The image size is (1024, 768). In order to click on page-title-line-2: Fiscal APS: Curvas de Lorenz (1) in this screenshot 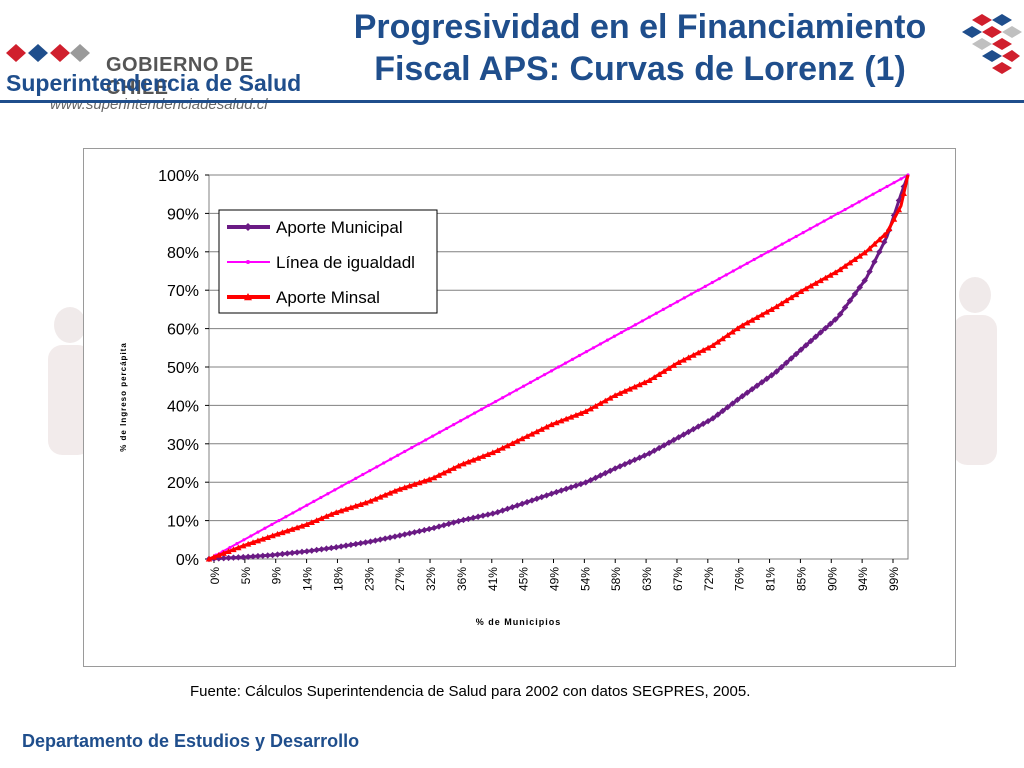, I will do `click(640, 69)`.